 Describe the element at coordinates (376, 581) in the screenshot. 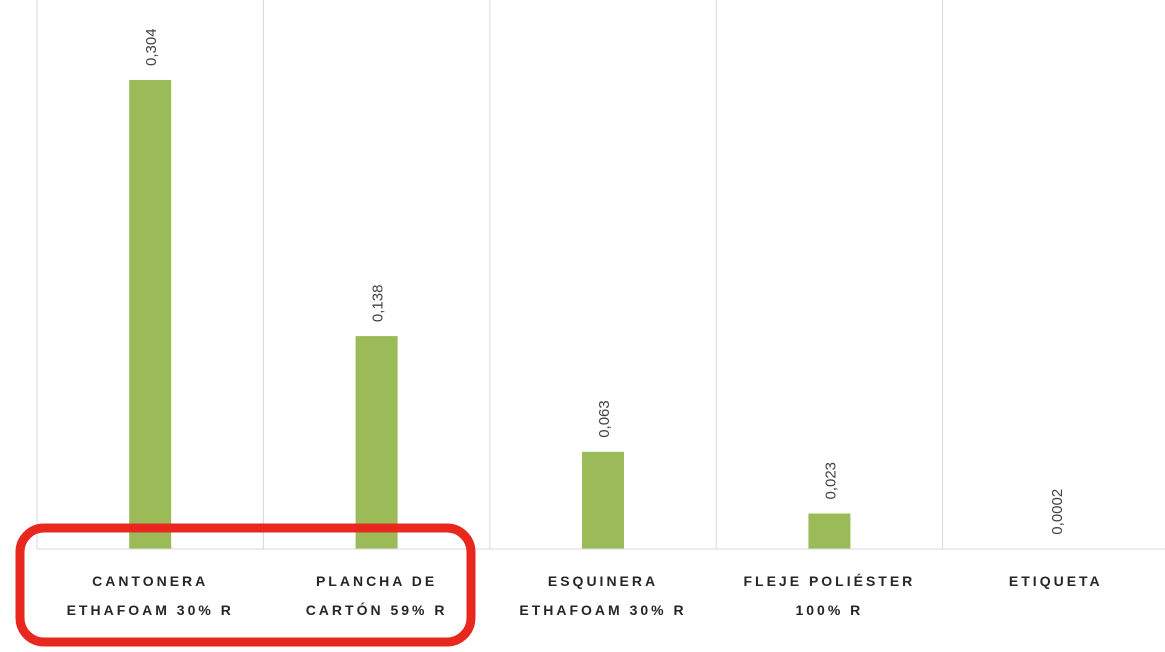

I see `x-tick-label-line: PLANCHA DE` at that location.